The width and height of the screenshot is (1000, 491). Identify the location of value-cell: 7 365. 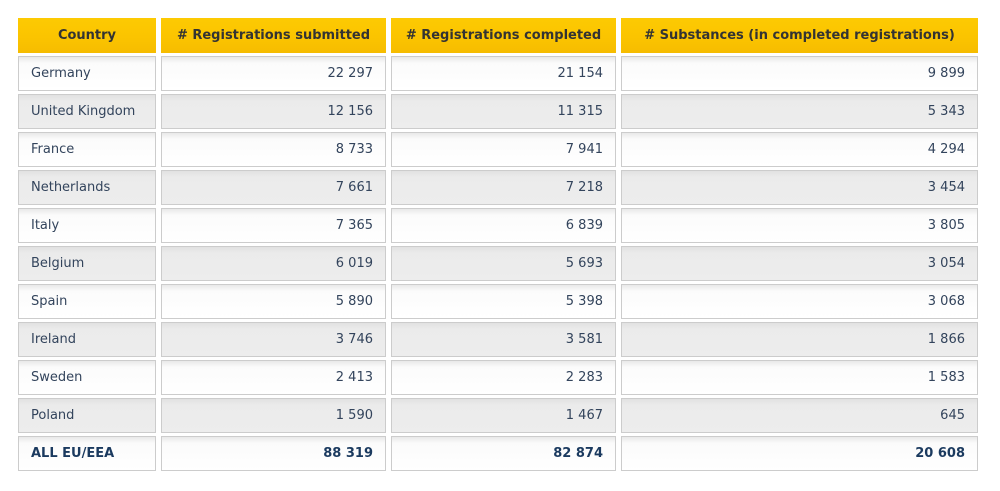
(273, 225).